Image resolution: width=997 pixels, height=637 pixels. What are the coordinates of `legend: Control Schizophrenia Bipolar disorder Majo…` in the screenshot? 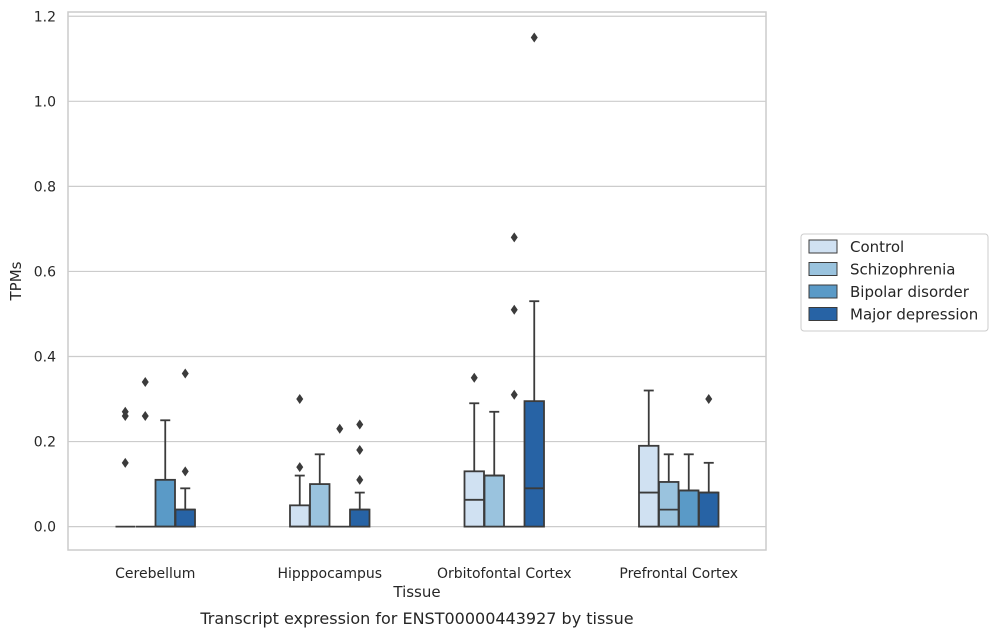 It's located at (894, 282).